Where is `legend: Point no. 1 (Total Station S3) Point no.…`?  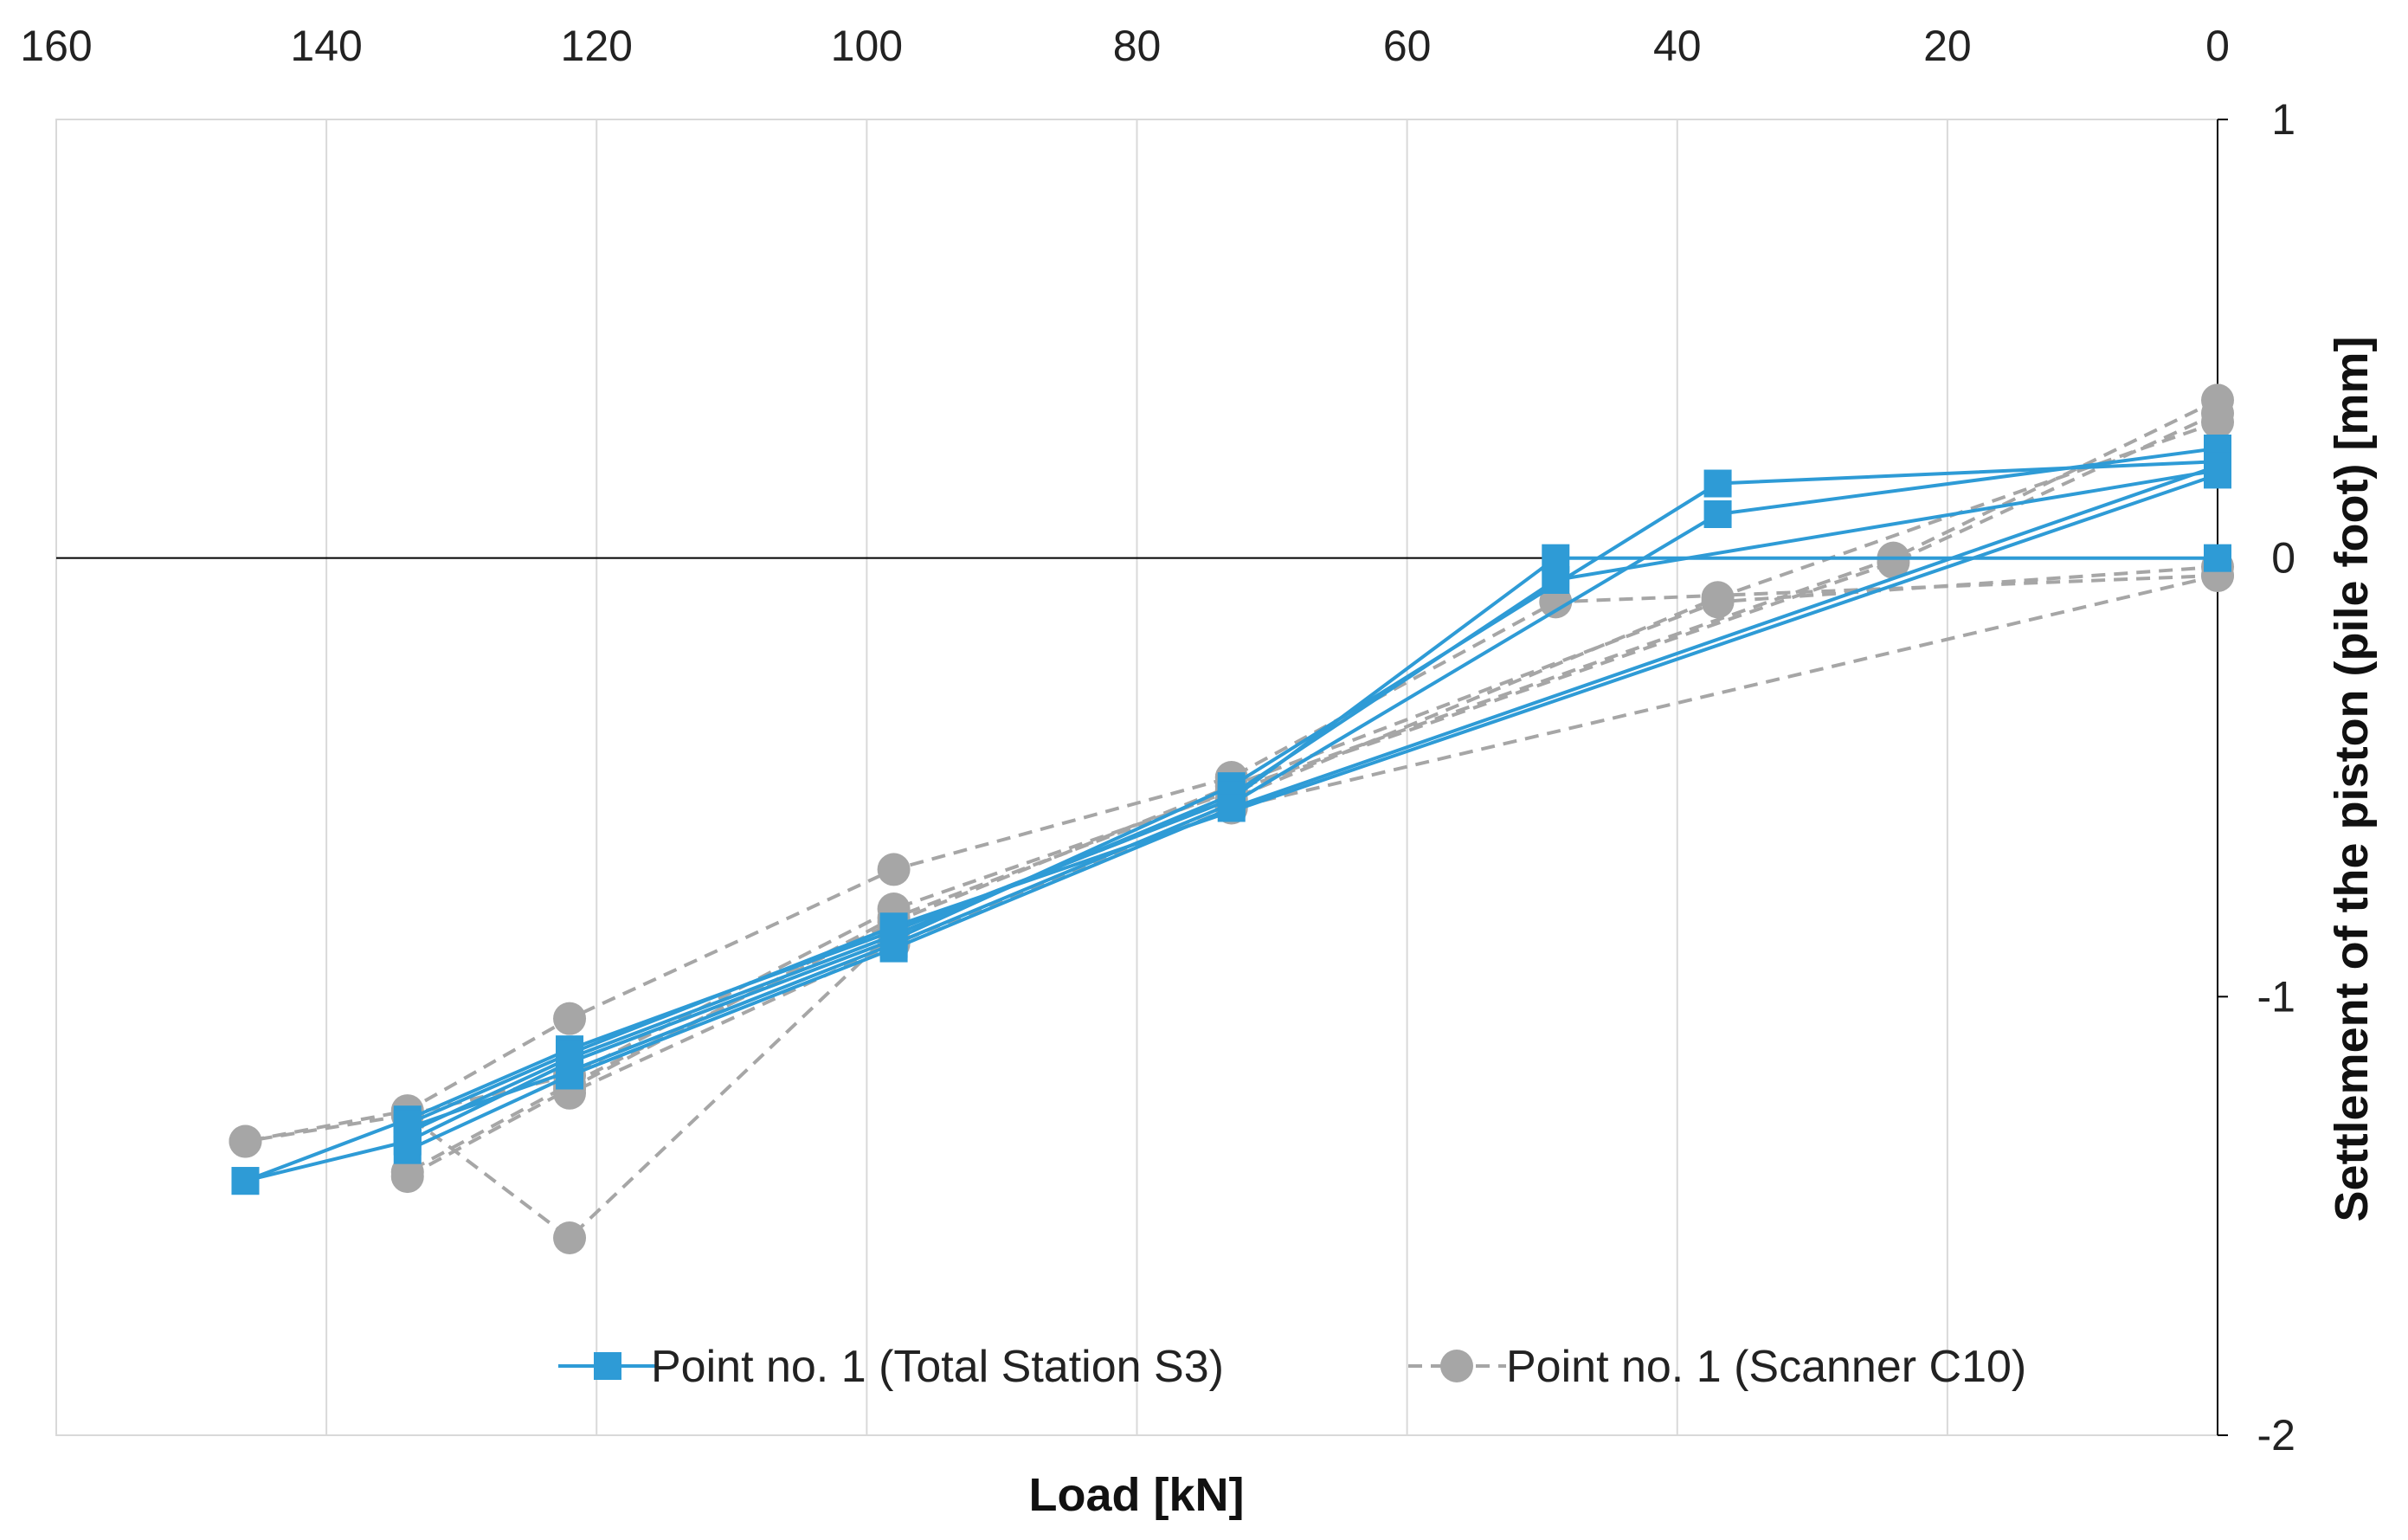 legend: Point no. 1 (Total Station S3) Point no.… is located at coordinates (1292, 1367).